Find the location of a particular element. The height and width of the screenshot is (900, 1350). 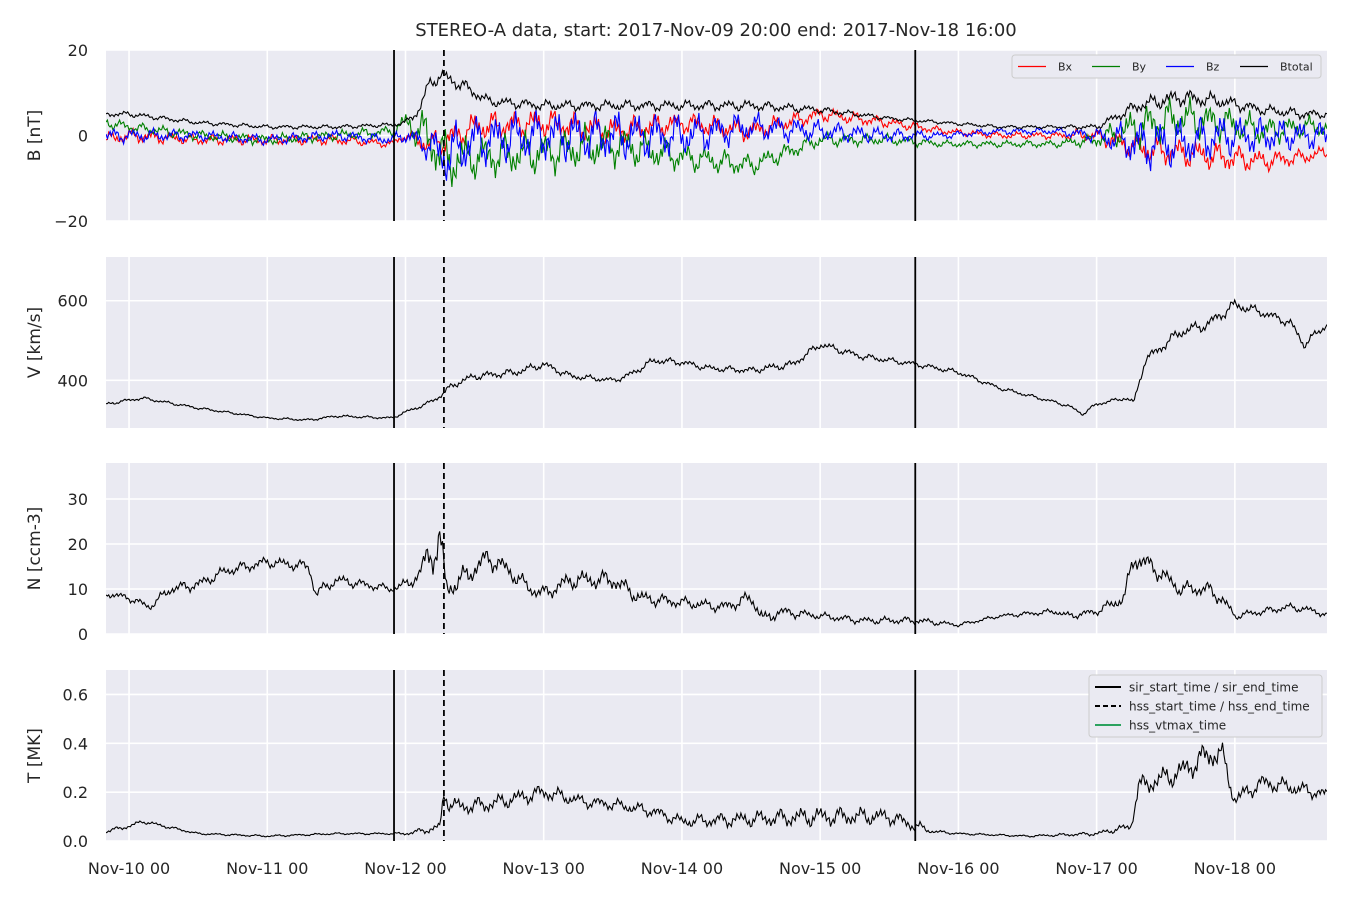

x-tick-label: Nov-10 00 is located at coordinates (129, 868).